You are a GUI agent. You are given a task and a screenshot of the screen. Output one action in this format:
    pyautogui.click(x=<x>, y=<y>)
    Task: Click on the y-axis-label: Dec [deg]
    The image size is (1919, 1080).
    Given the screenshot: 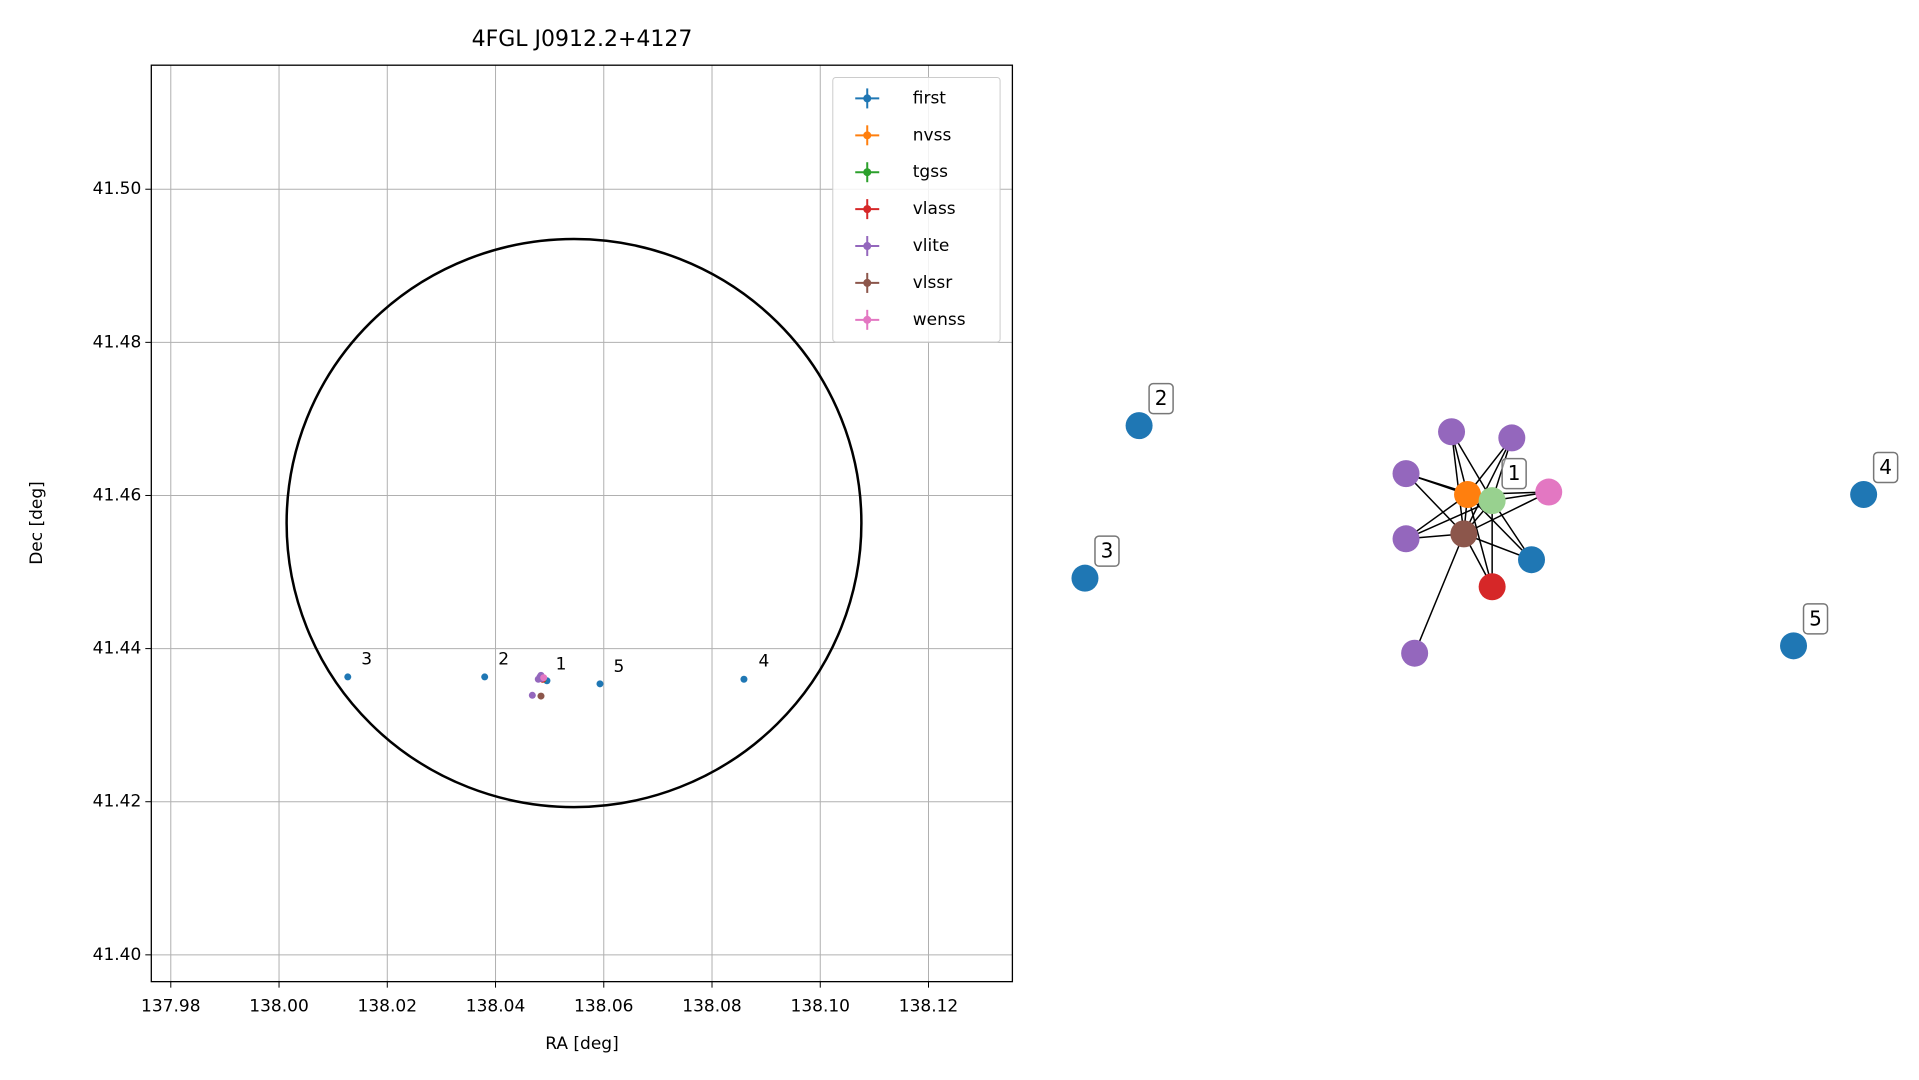 What is the action you would take?
    pyautogui.click(x=37, y=523)
    